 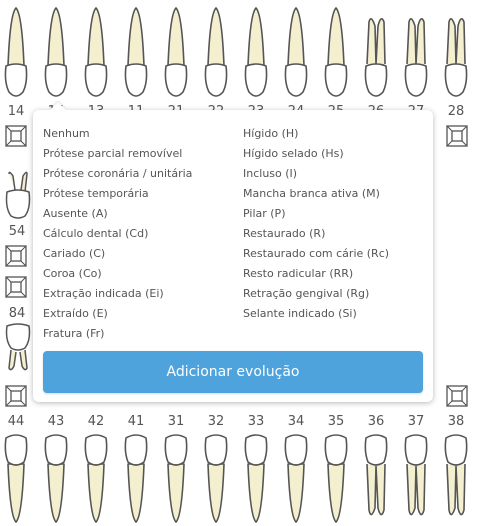 I want to click on condition-option: Ausente (A), so click(x=75, y=213).